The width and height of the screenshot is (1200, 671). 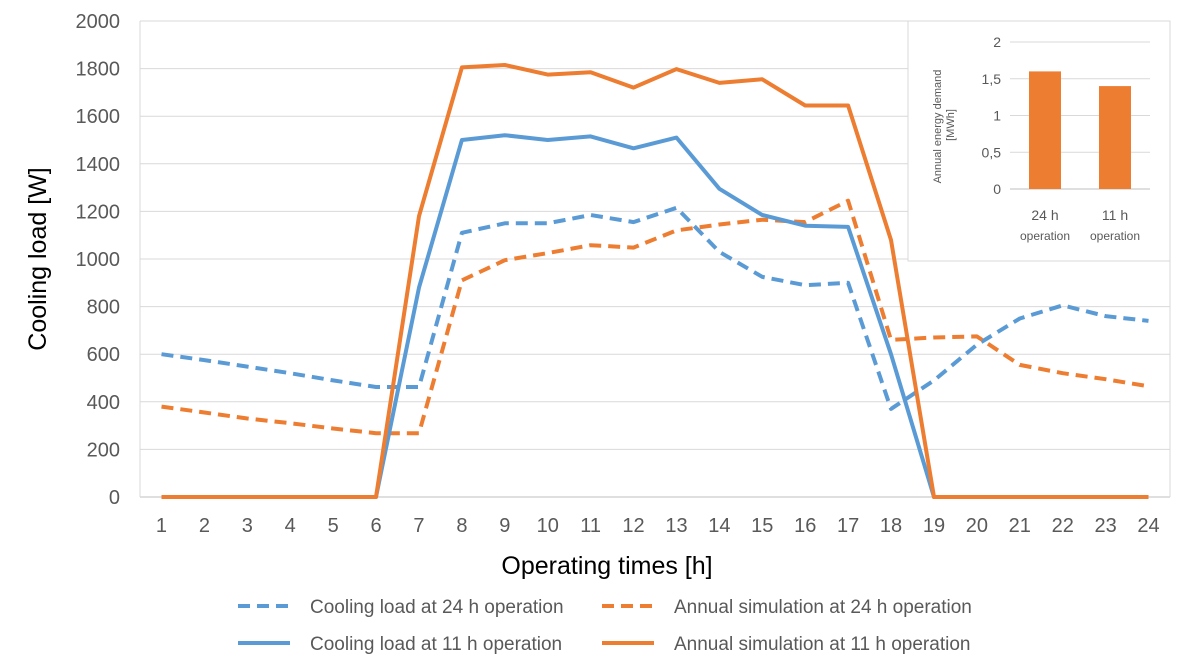 What do you see at coordinates (1080, 225) in the screenshot?
I see `inset-x-tick-labels: 24 h operation 11 h operation` at bounding box center [1080, 225].